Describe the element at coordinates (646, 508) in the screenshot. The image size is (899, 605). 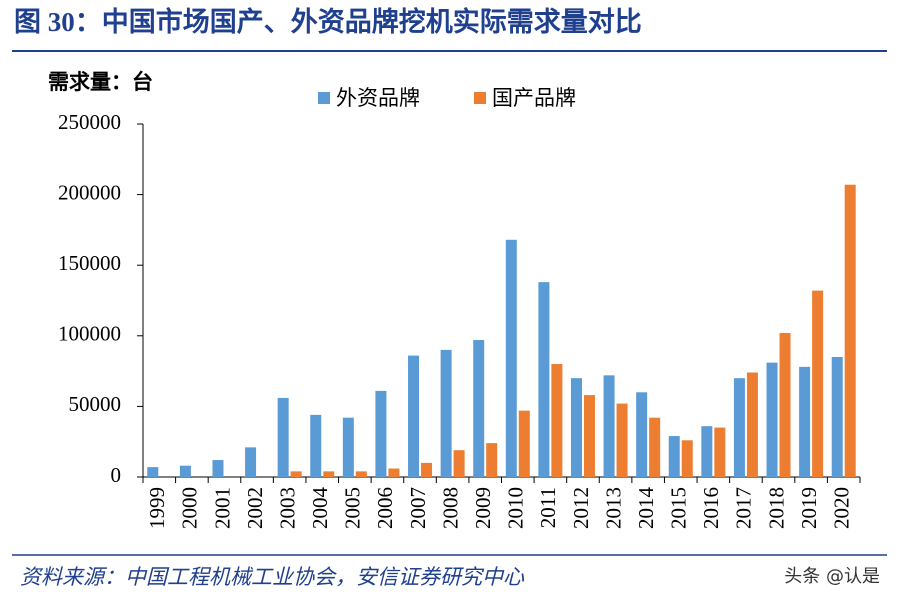
I see `x-tick-label: 2014` at that location.